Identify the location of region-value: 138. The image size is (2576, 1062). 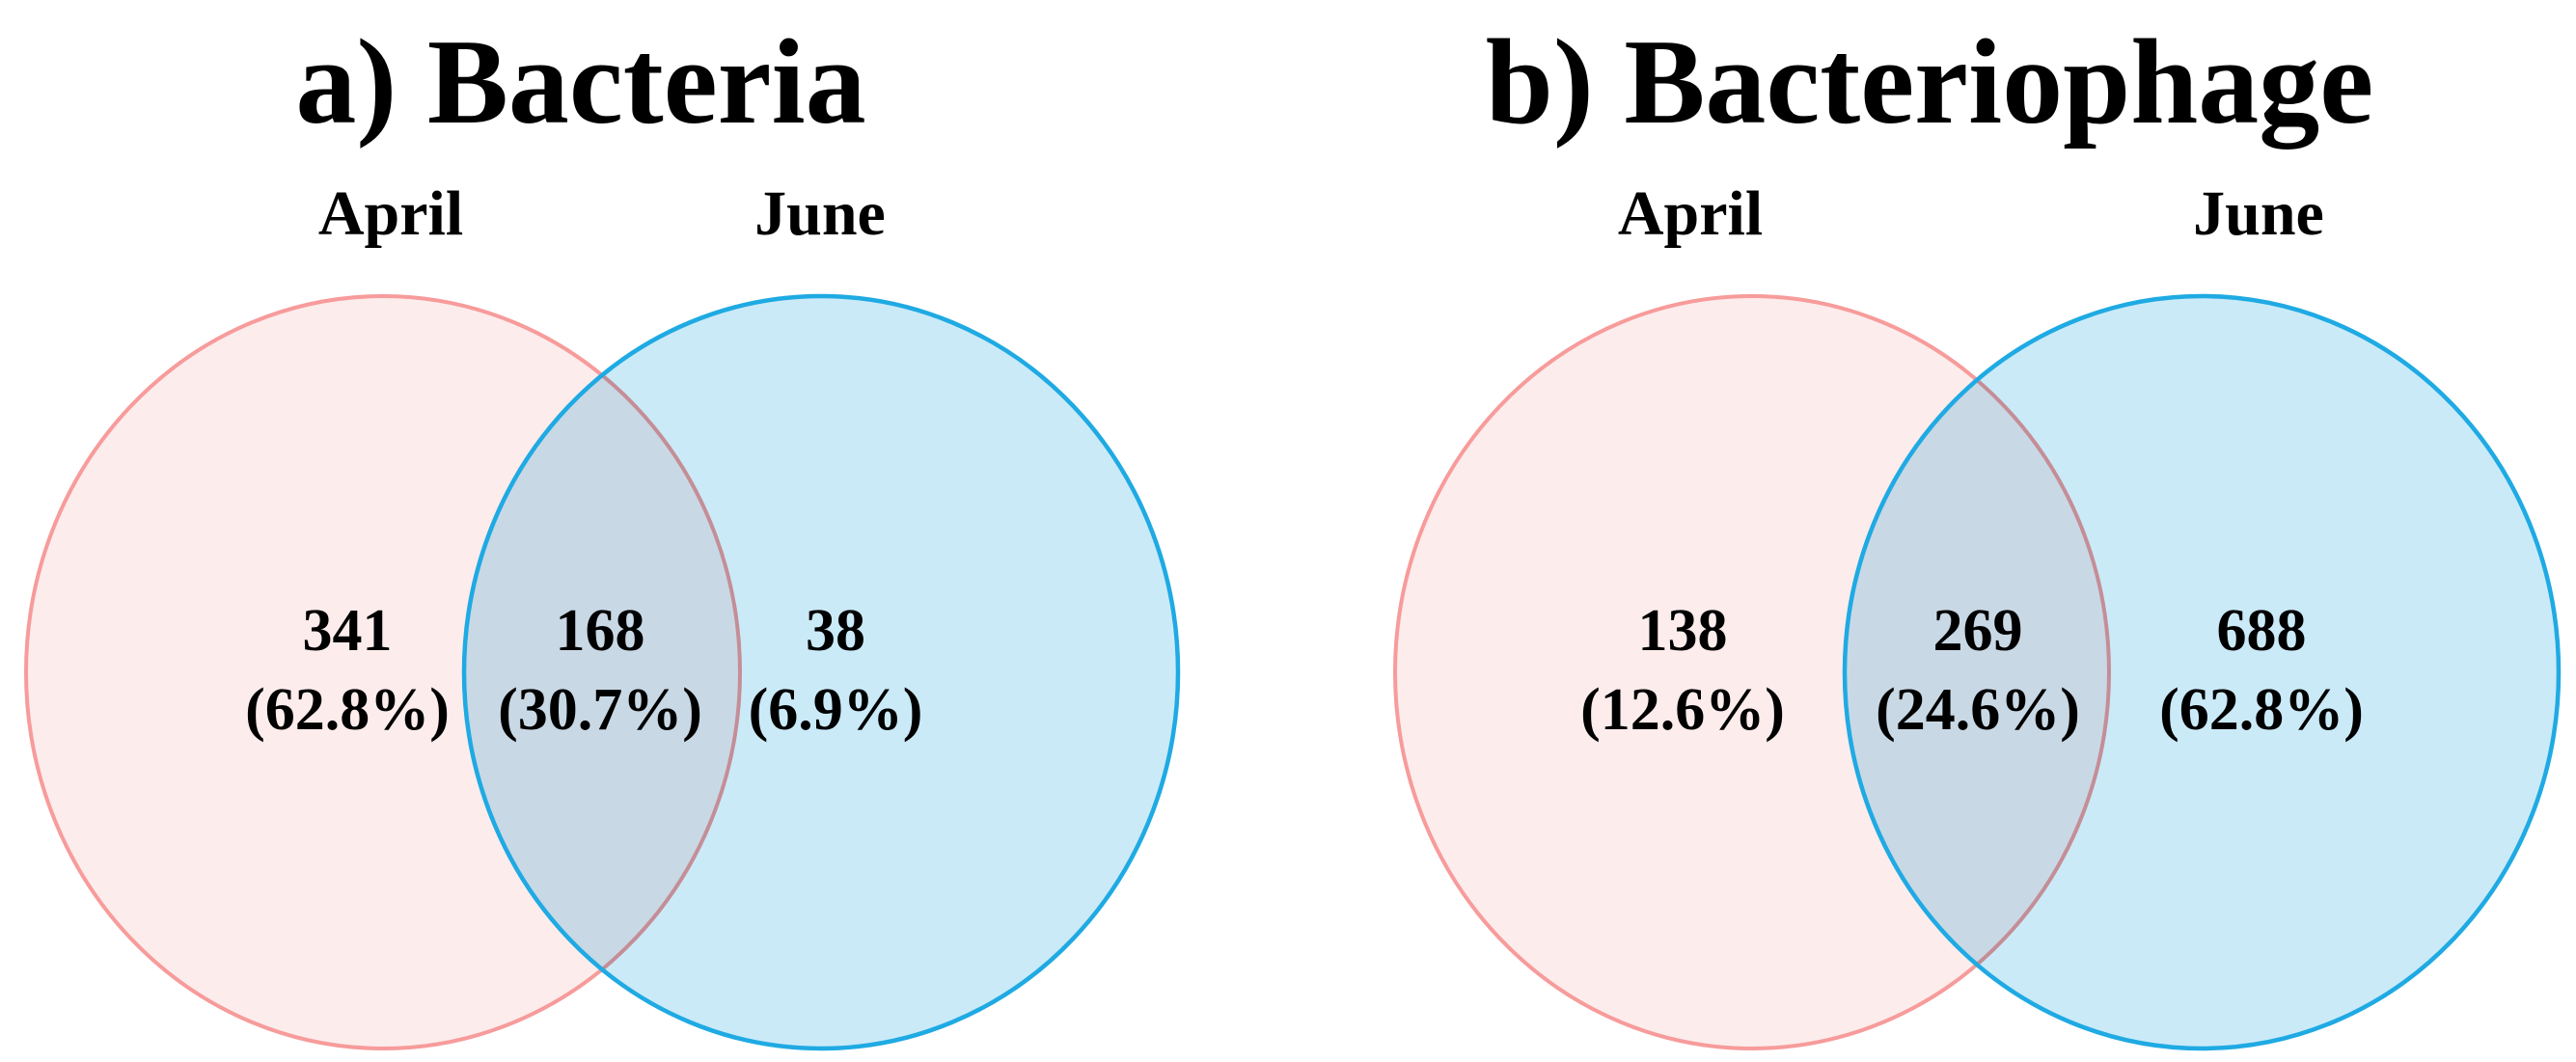
(1683, 631).